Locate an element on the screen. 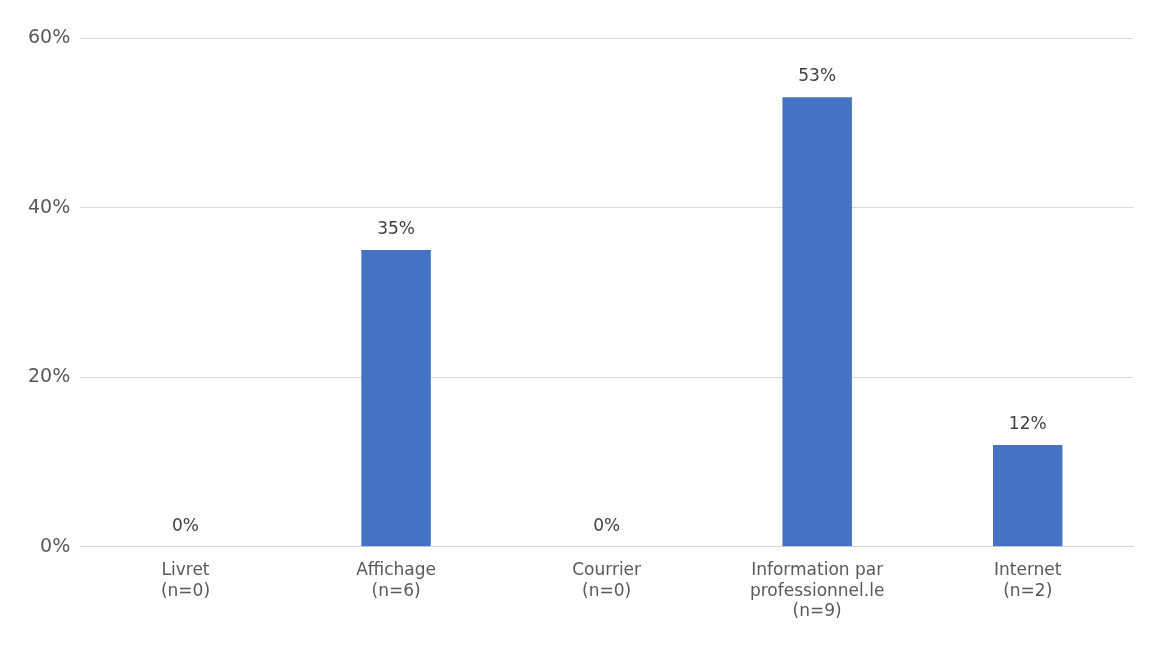 The width and height of the screenshot is (1161, 654). y-tick-label: 20% is located at coordinates (49, 375).